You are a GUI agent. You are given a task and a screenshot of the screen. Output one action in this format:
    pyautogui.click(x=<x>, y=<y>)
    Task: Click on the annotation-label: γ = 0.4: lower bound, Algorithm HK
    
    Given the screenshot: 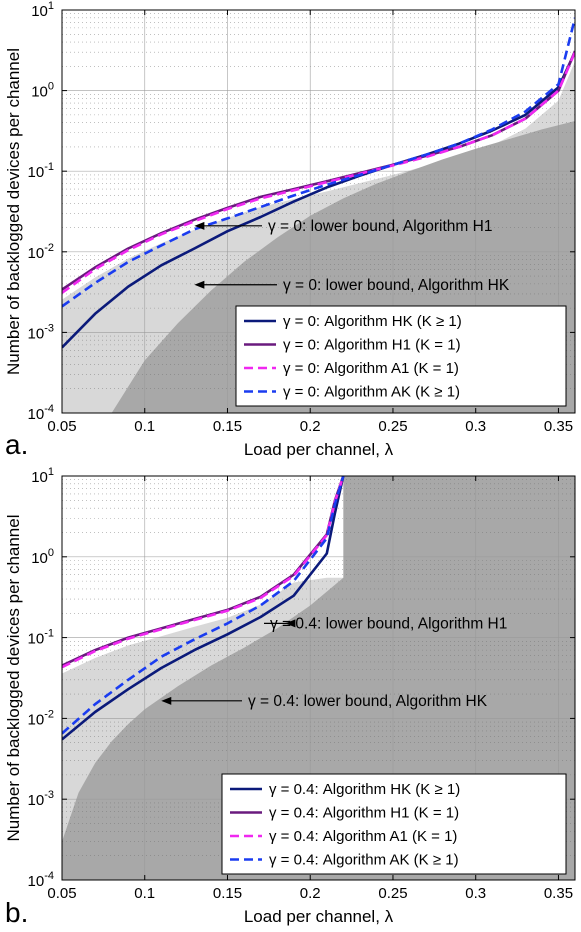 What is the action you would take?
    pyautogui.click(x=368, y=701)
    